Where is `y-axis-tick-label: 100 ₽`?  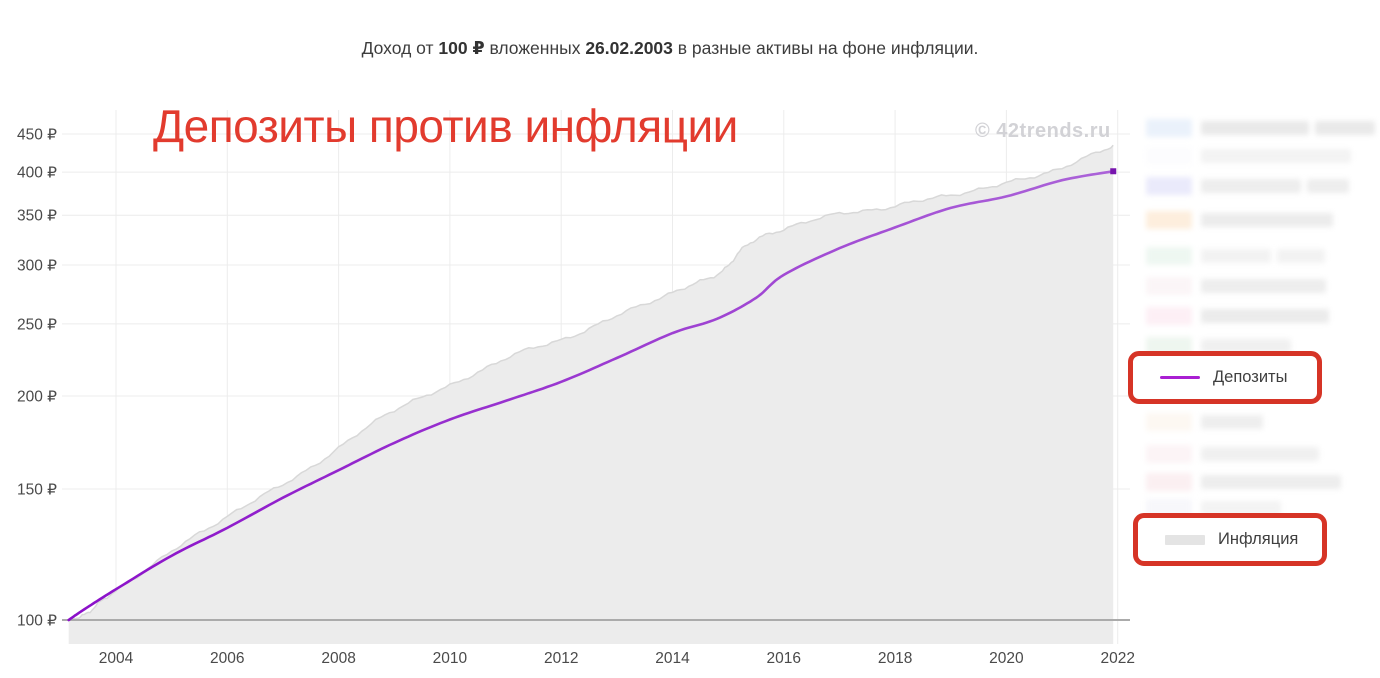 y-axis-tick-label: 100 ₽ is located at coordinates (37, 621).